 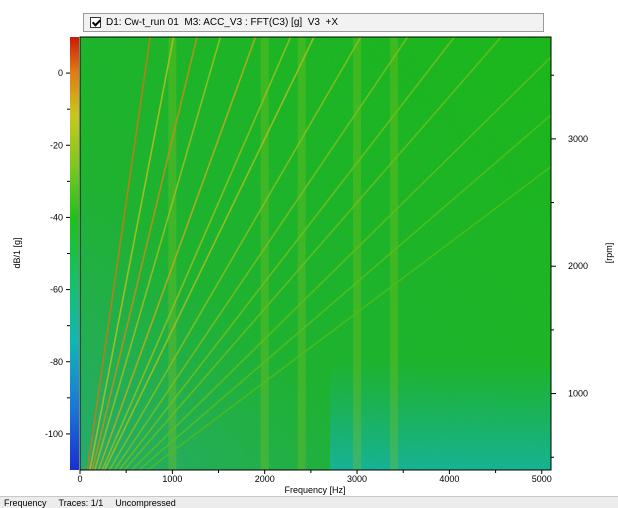 I want to click on rpm-tick-label: 3000, so click(x=578, y=139).